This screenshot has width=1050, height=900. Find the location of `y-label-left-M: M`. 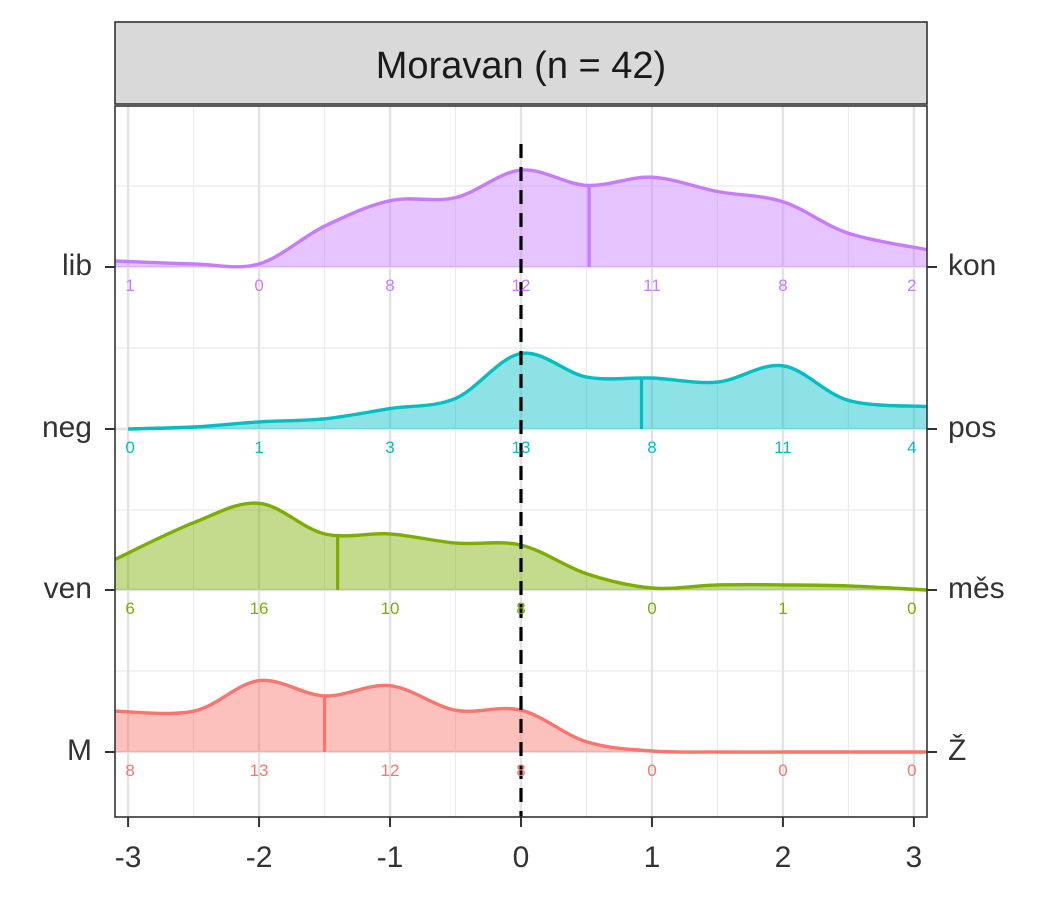

y-label-left-M: M is located at coordinates (79, 750).